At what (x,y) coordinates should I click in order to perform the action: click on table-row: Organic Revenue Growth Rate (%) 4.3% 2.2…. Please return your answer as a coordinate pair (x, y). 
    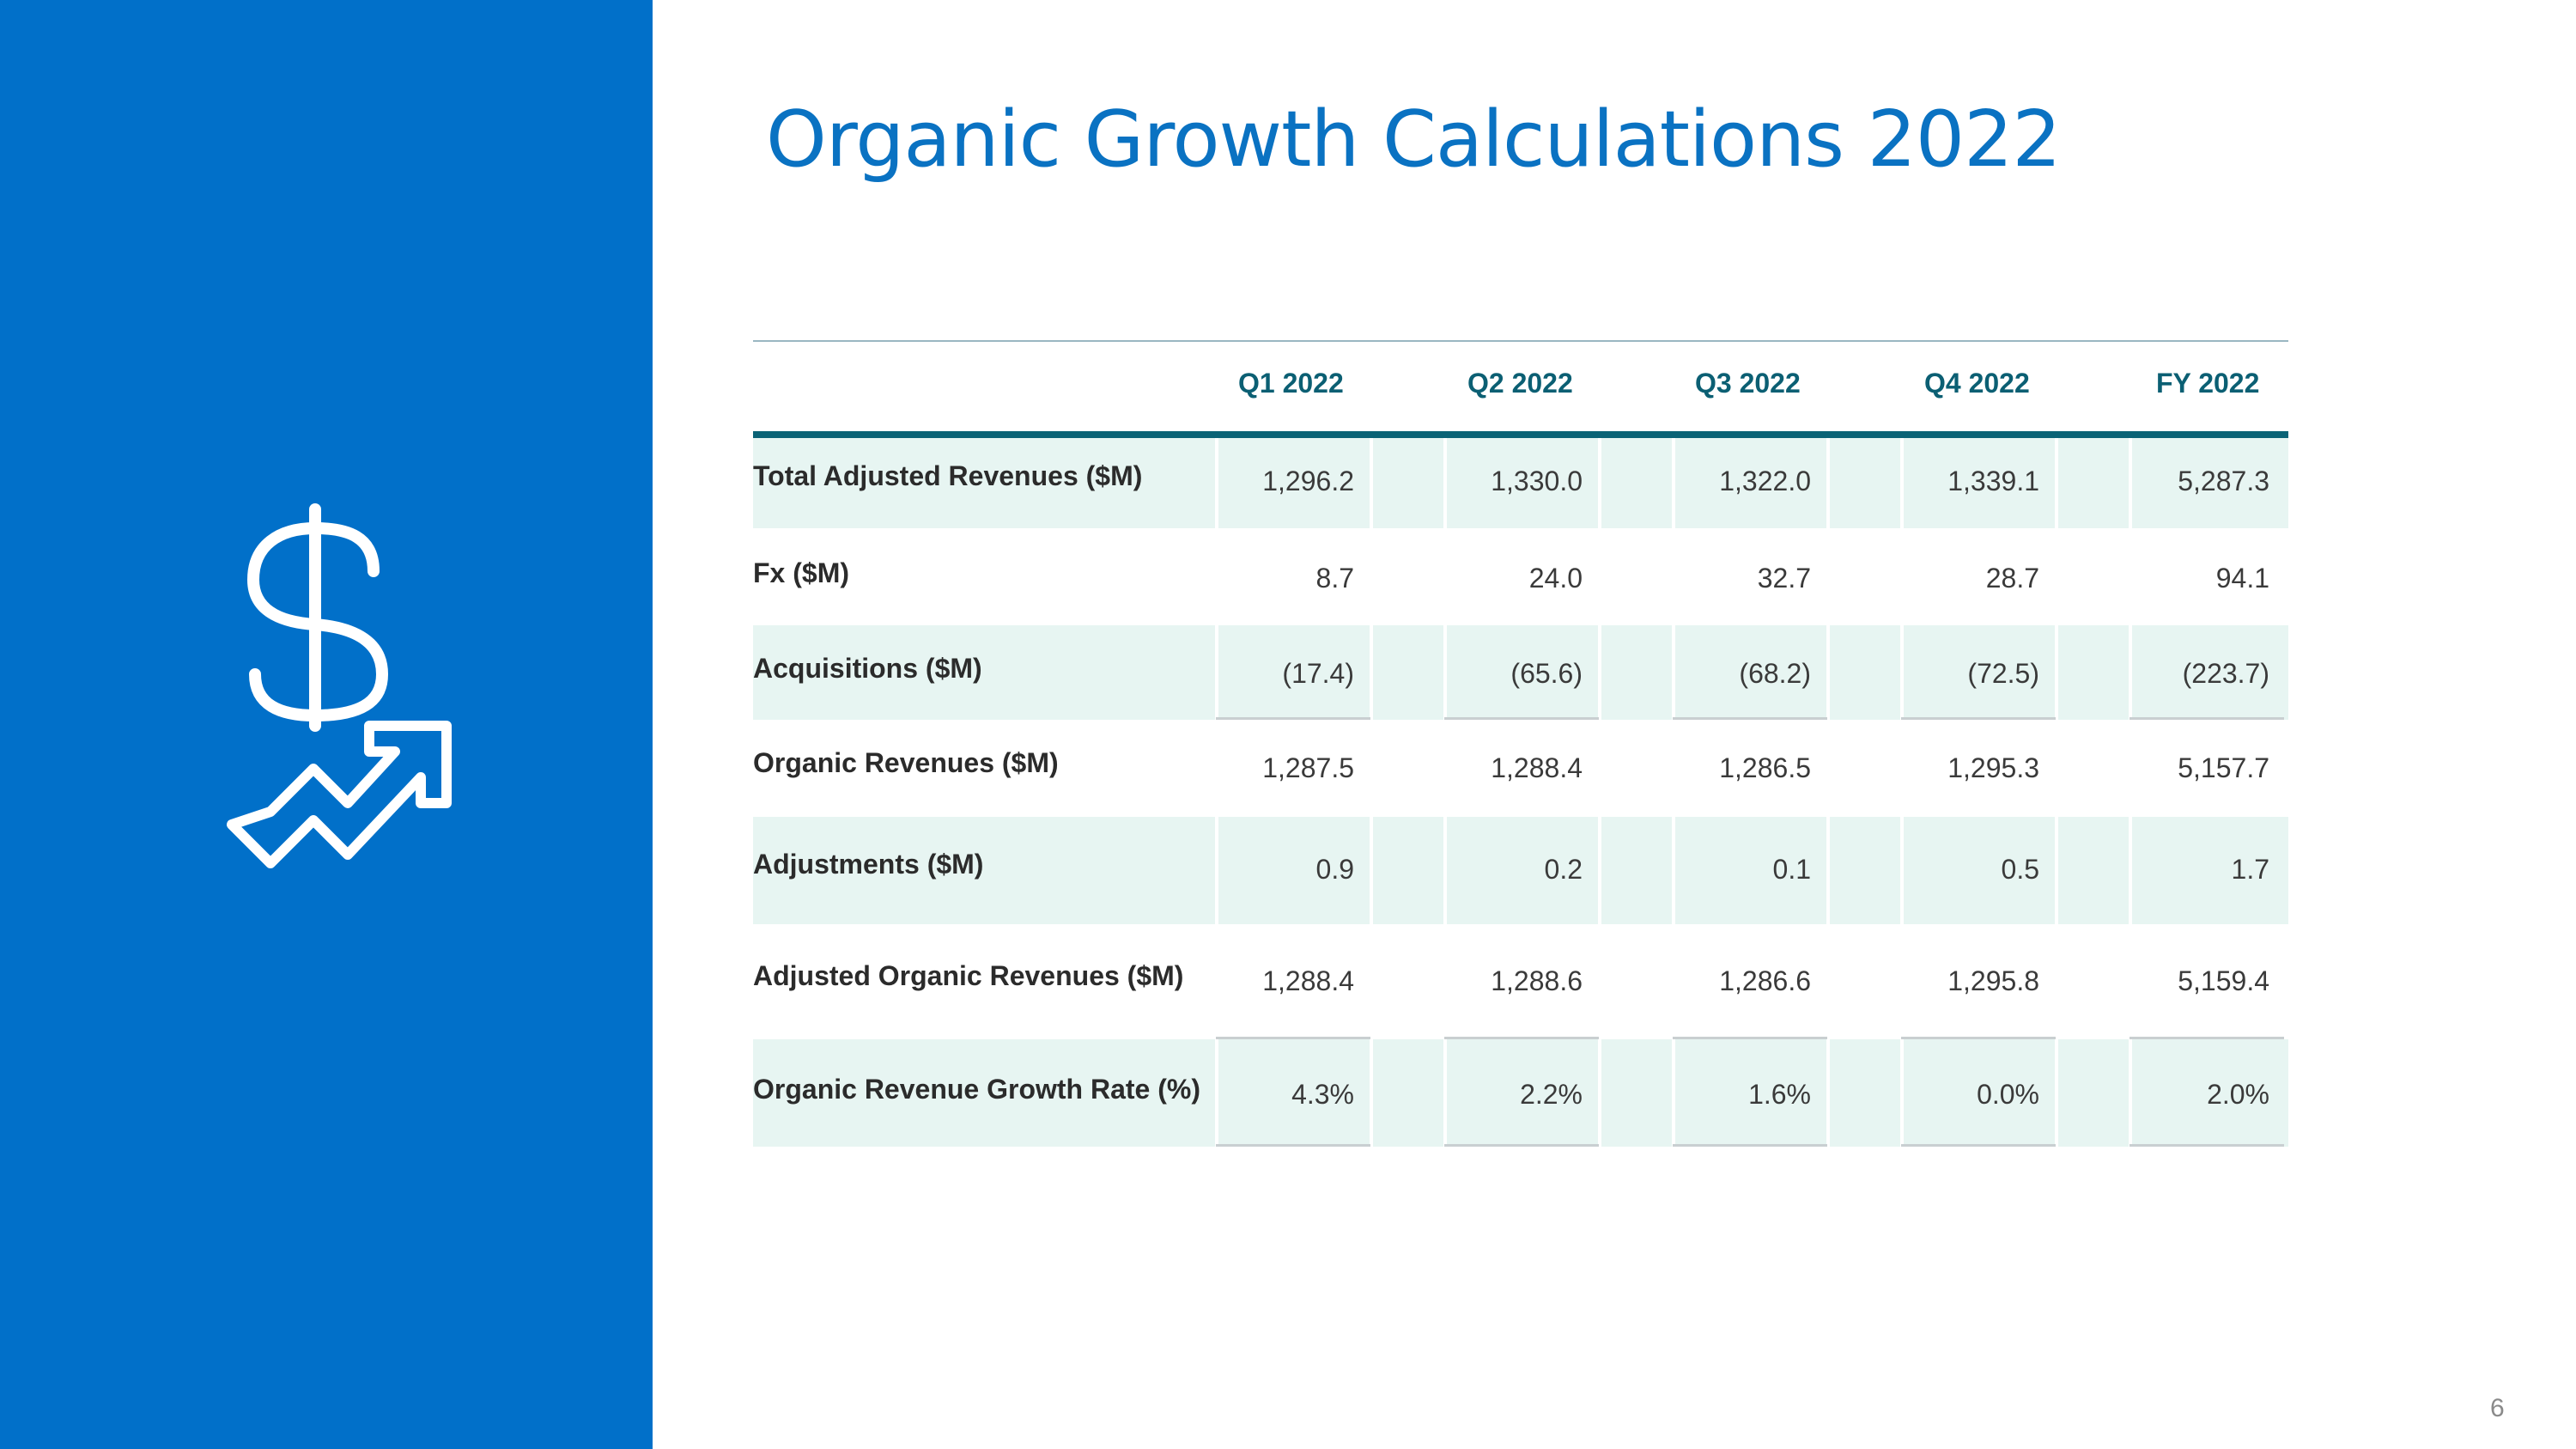
    Looking at the image, I should click on (1521, 1093).